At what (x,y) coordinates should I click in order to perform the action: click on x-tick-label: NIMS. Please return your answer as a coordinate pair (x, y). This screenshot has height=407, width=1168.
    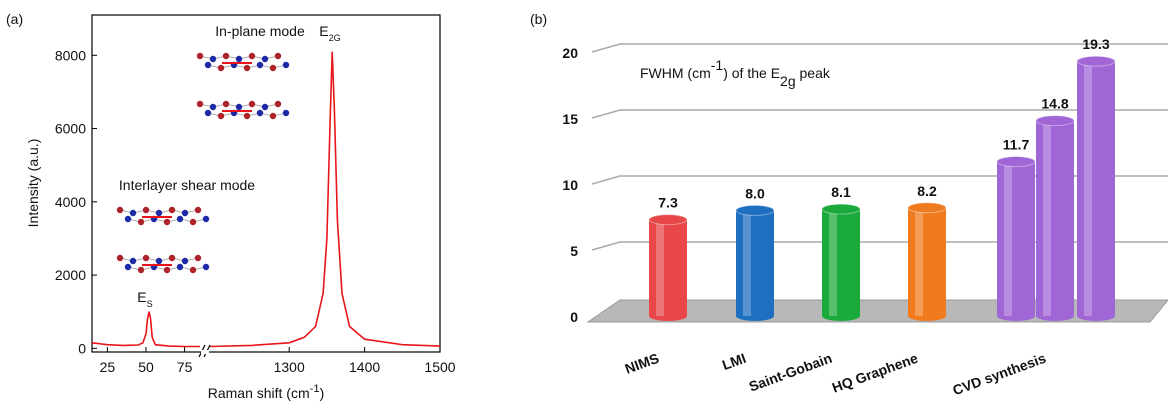
    Looking at the image, I should click on (642, 363).